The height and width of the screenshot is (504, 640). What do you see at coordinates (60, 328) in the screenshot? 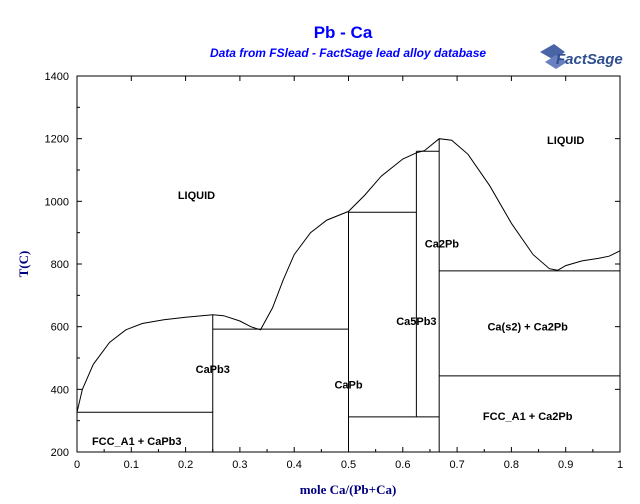
I see `y-tick-label: 600` at bounding box center [60, 328].